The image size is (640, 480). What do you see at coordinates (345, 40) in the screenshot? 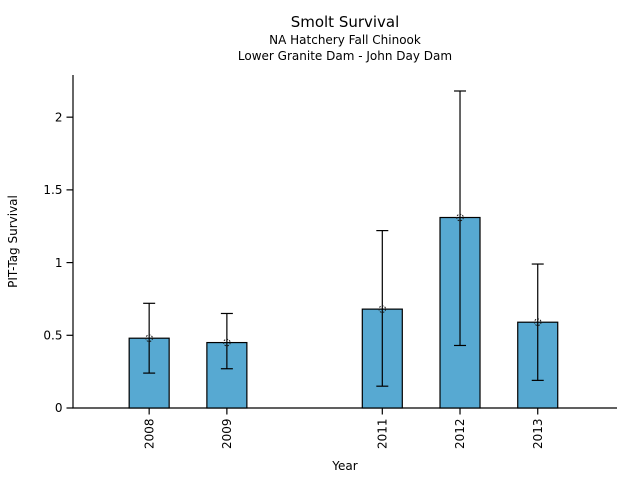
I see `chart-subtitle-1: NA Hatchery Fall Chinook` at bounding box center [345, 40].